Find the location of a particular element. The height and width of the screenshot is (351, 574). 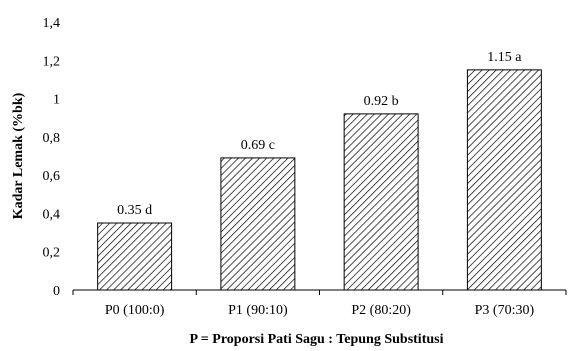

data-label: 1.15 a is located at coordinates (504, 57).